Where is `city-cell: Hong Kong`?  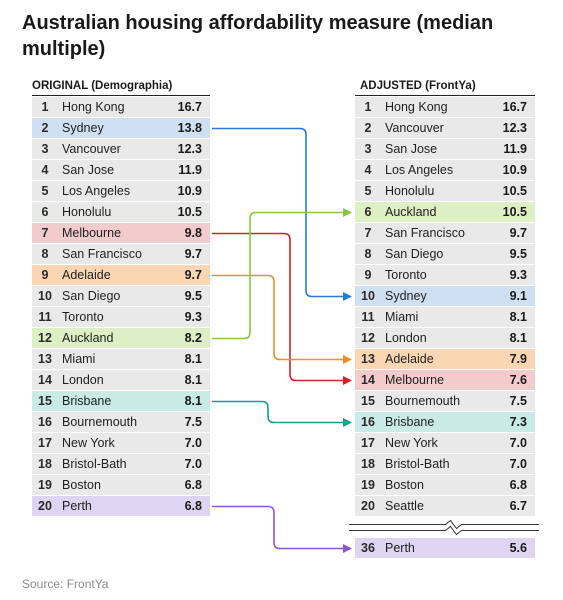 city-cell: Hong Kong is located at coordinates (416, 107).